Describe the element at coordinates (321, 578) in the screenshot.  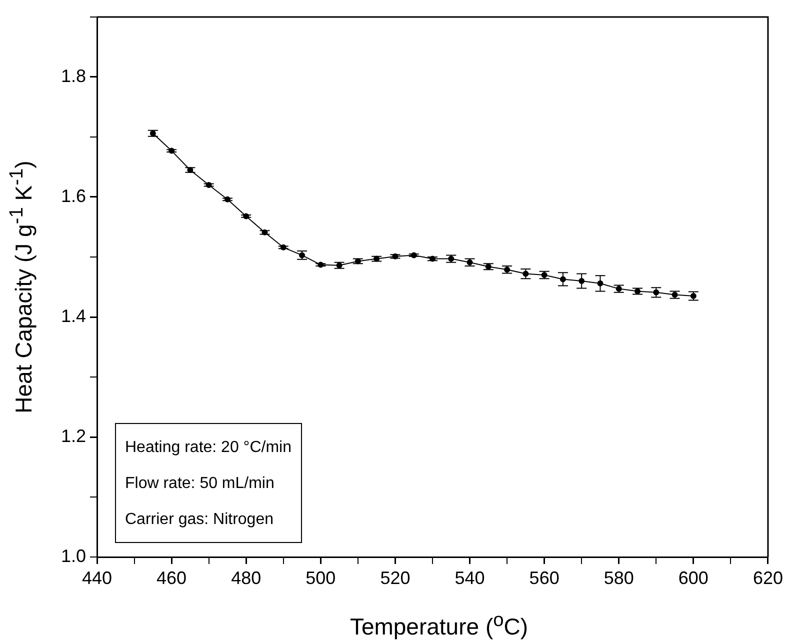
I see `x-tick-label: 500` at that location.